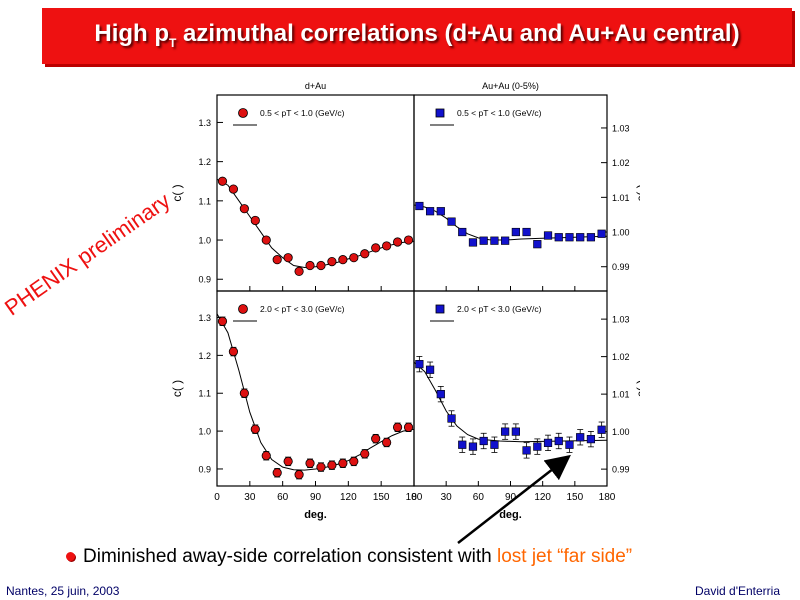  I want to click on y-tick-label: 1.2, so click(204, 162).